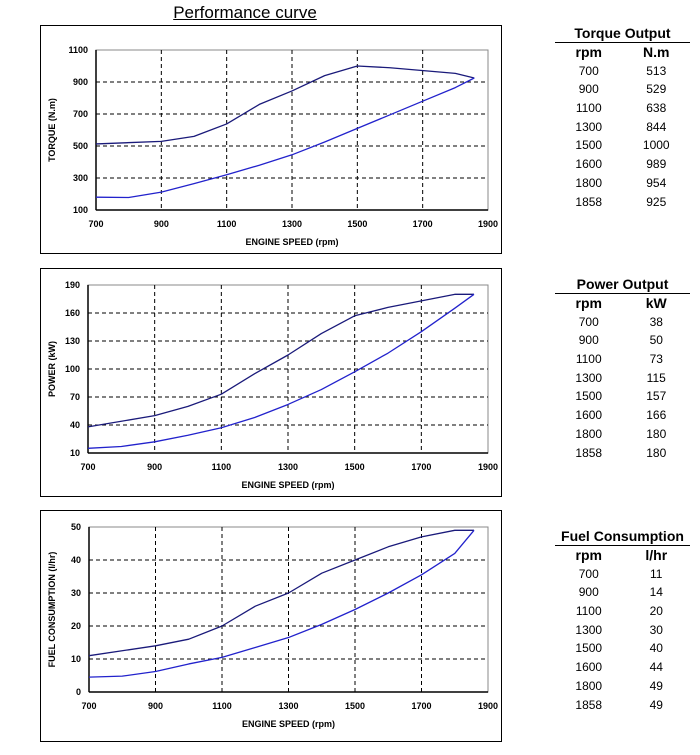 This screenshot has width=700, height=755. Describe the element at coordinates (80, 210) in the screenshot. I see `y-tick-label: 100` at that location.